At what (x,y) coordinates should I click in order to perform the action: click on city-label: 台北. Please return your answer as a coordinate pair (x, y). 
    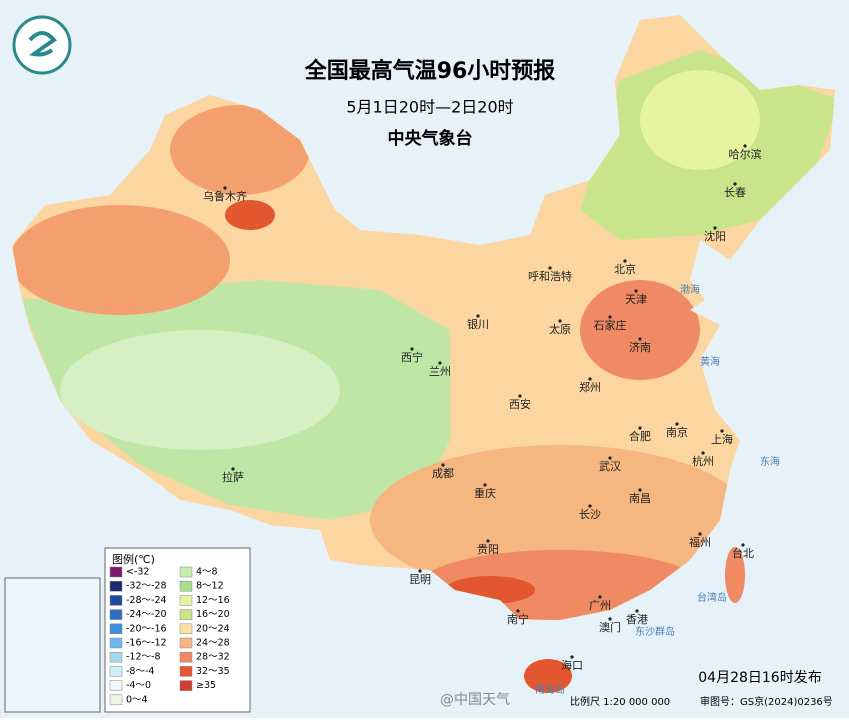
    Looking at the image, I should click on (743, 553).